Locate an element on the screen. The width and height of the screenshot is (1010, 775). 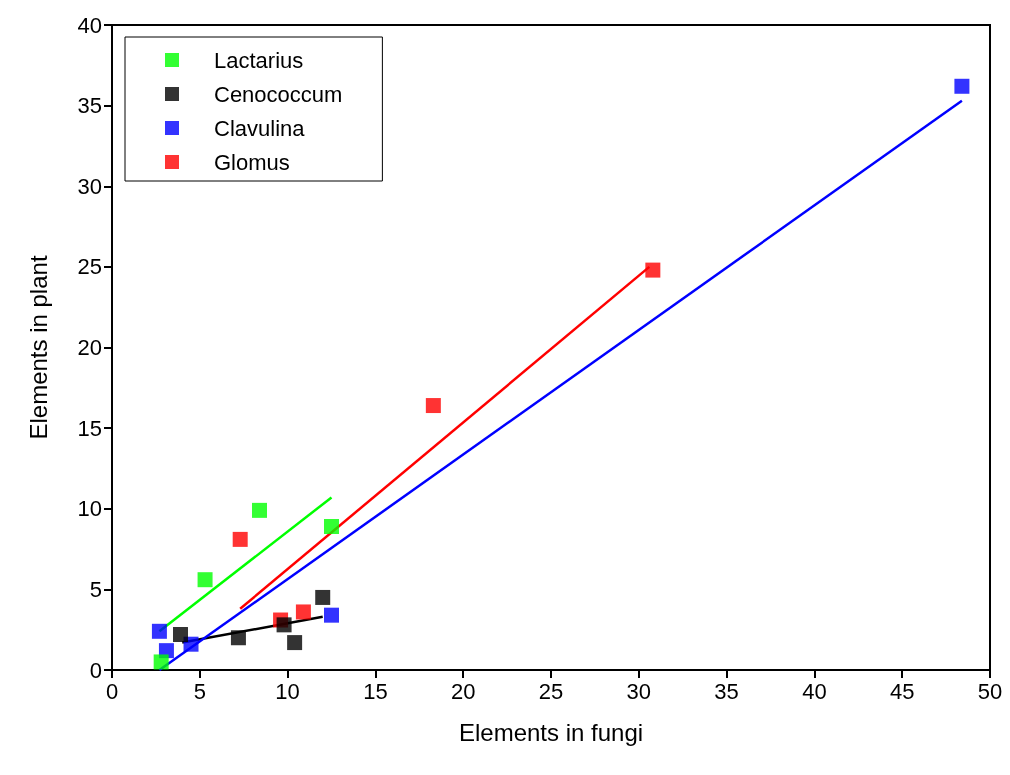
legend-label: Cenococcum is located at coordinates (278, 94).